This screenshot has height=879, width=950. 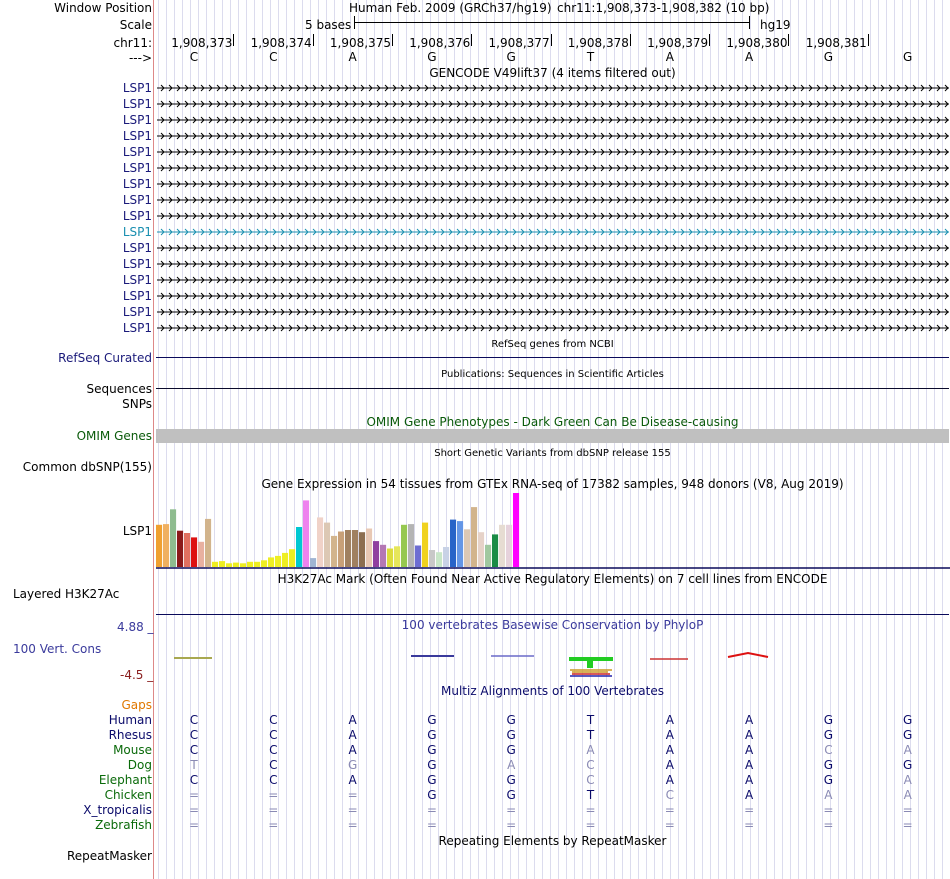 I want to click on omim-gene-block, so click(x=552, y=436).